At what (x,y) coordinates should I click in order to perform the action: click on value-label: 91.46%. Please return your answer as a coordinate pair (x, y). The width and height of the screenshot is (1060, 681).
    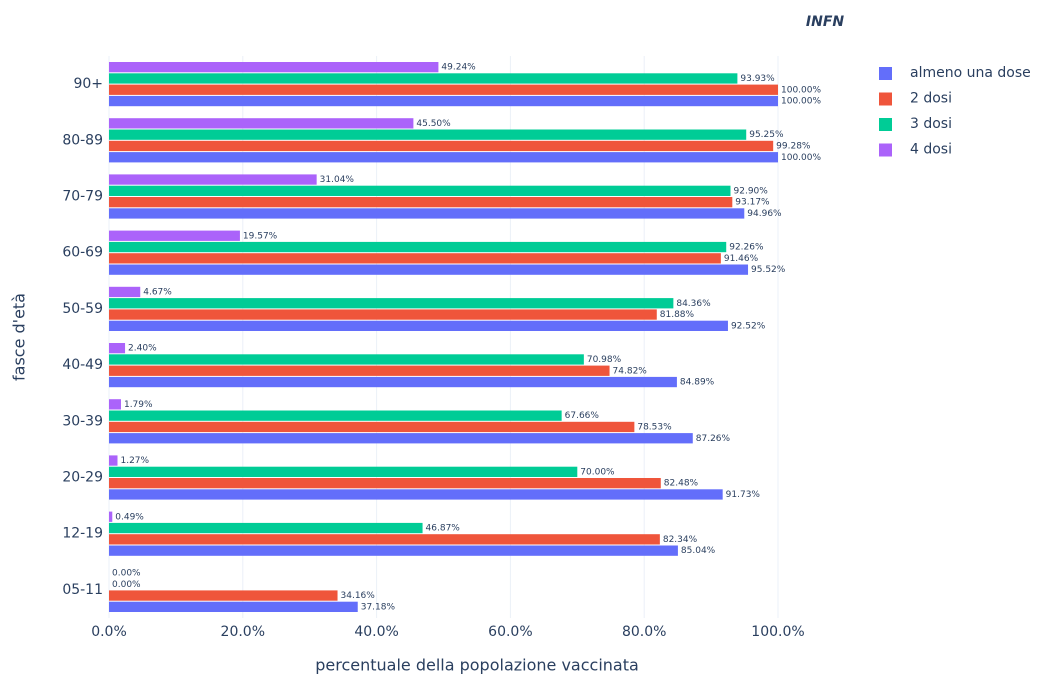
    Looking at the image, I should click on (741, 259).